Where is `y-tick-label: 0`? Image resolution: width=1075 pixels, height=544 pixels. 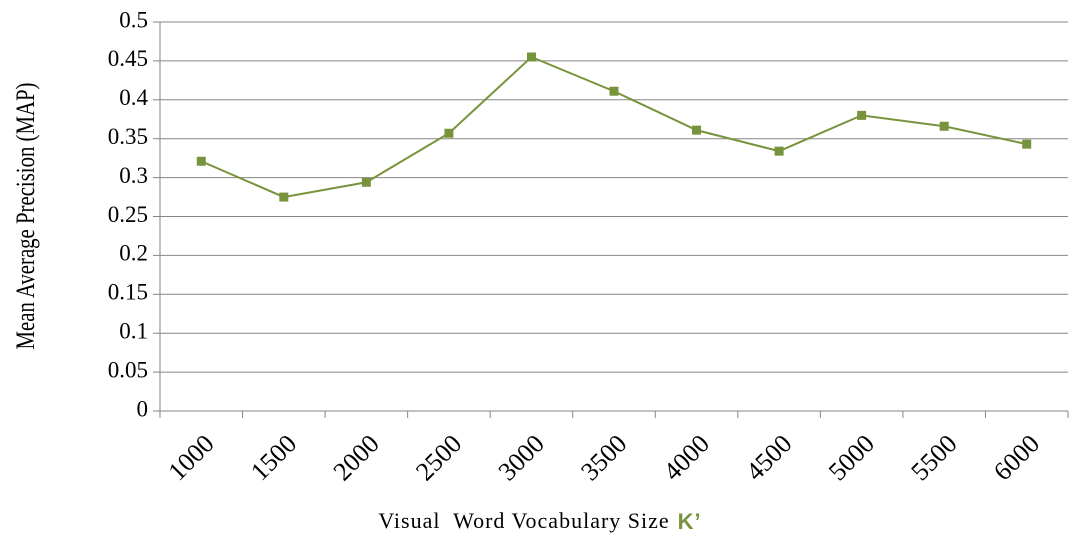
y-tick-label: 0 is located at coordinates (143, 408).